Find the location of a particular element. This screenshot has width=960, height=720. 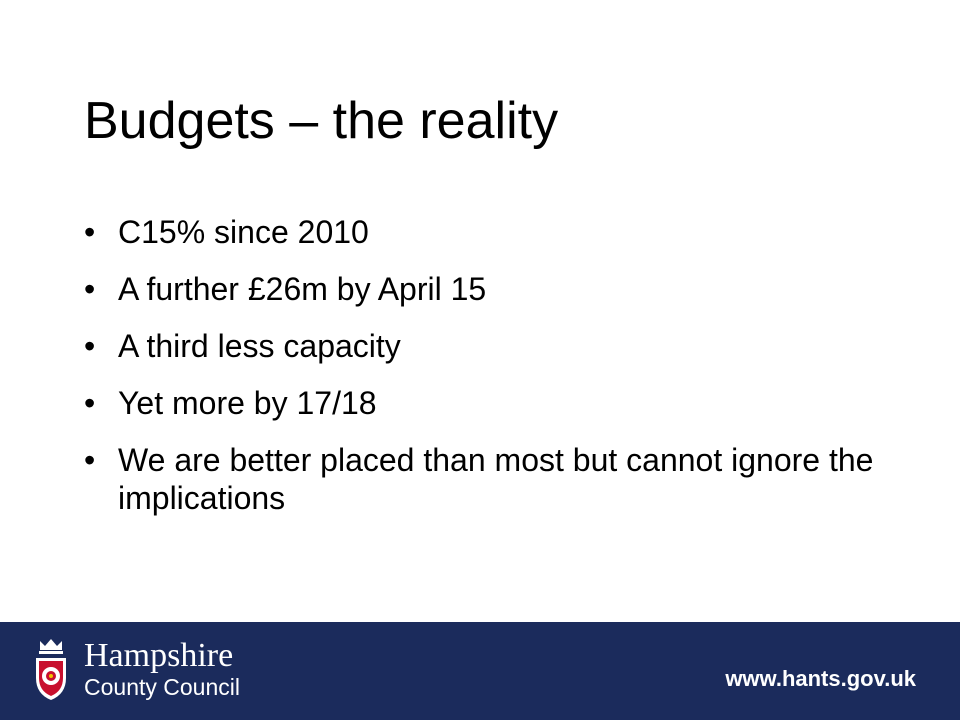

county-crest-icon is located at coordinates (51, 669).